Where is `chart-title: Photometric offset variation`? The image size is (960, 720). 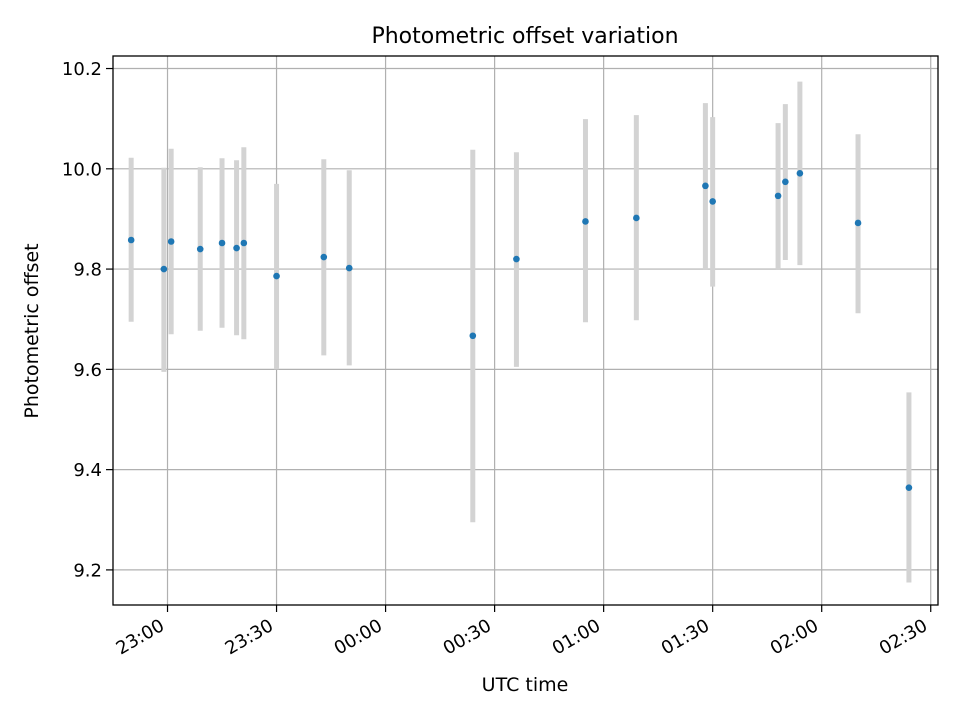
chart-title: Photometric offset variation is located at coordinates (524, 36).